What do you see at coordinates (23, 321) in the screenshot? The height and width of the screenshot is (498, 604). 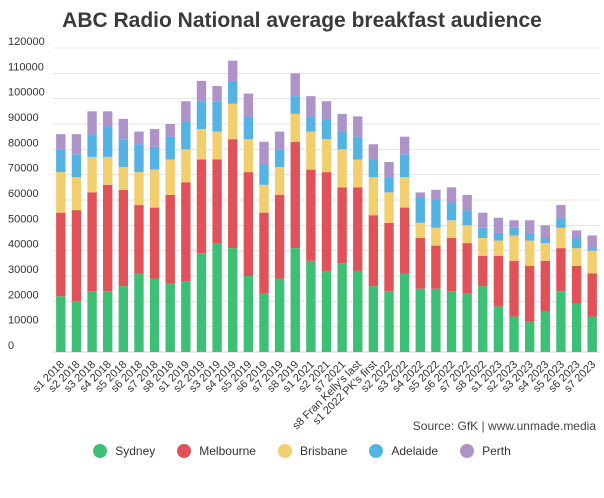 I see `y-tick-label: 10000` at bounding box center [23, 321].